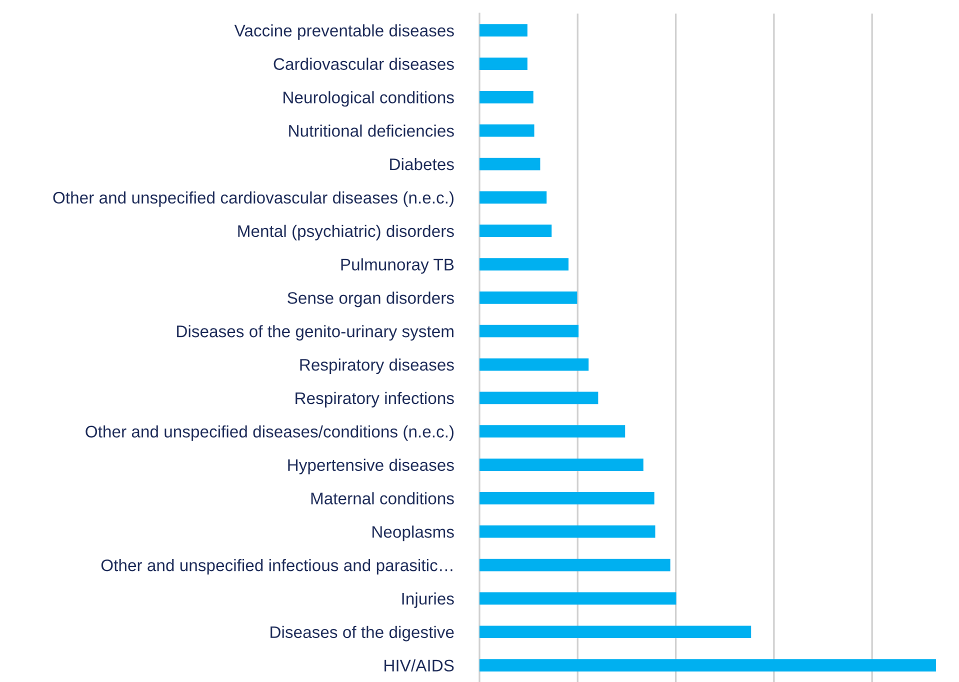 This screenshot has width=959, height=682. Describe the element at coordinates (253, 199) in the screenshot. I see `y-tick-label: Other and unspecified cardiovascular diseases (n.e.c.)` at that location.